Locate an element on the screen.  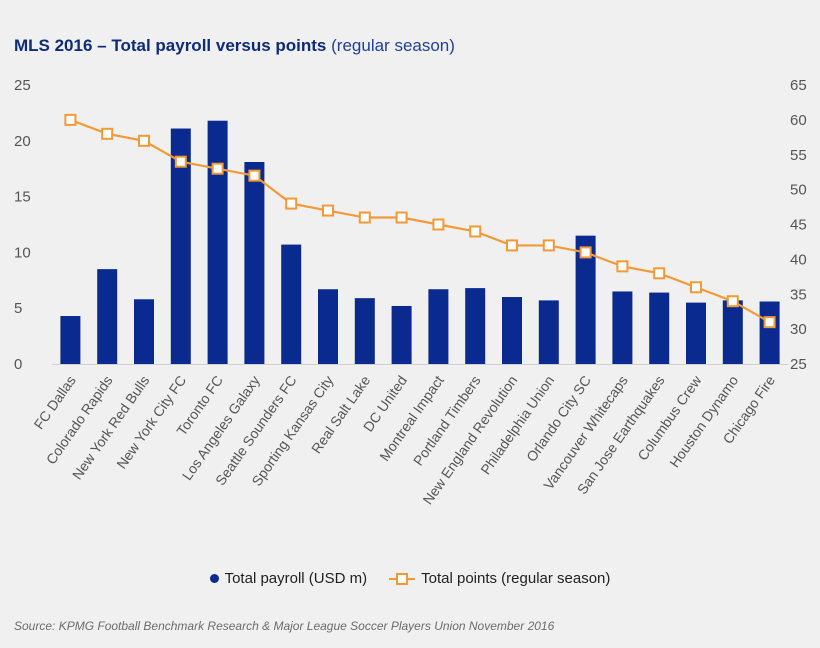
y-right-tick-label: 40 is located at coordinates (798, 259).